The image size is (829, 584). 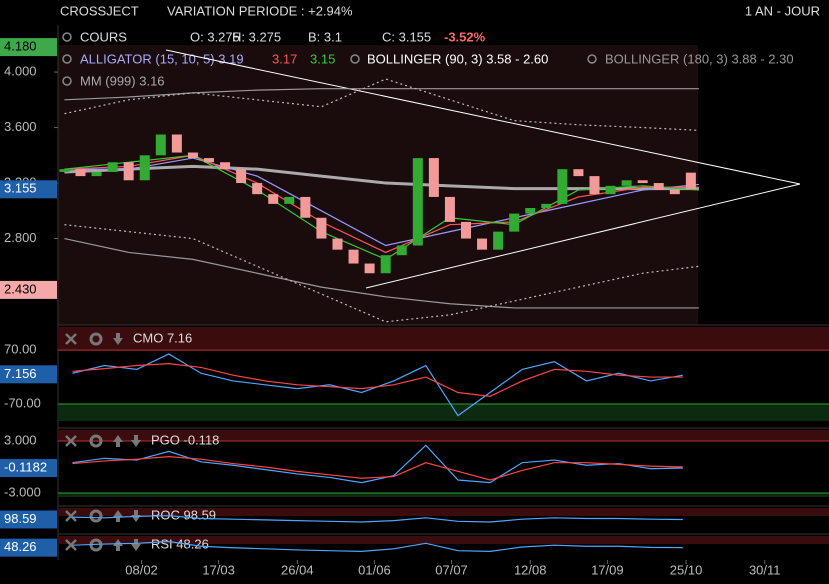 What do you see at coordinates (180, 543) in the screenshot?
I see `indicator-title: RSI 48.26` at bounding box center [180, 543].